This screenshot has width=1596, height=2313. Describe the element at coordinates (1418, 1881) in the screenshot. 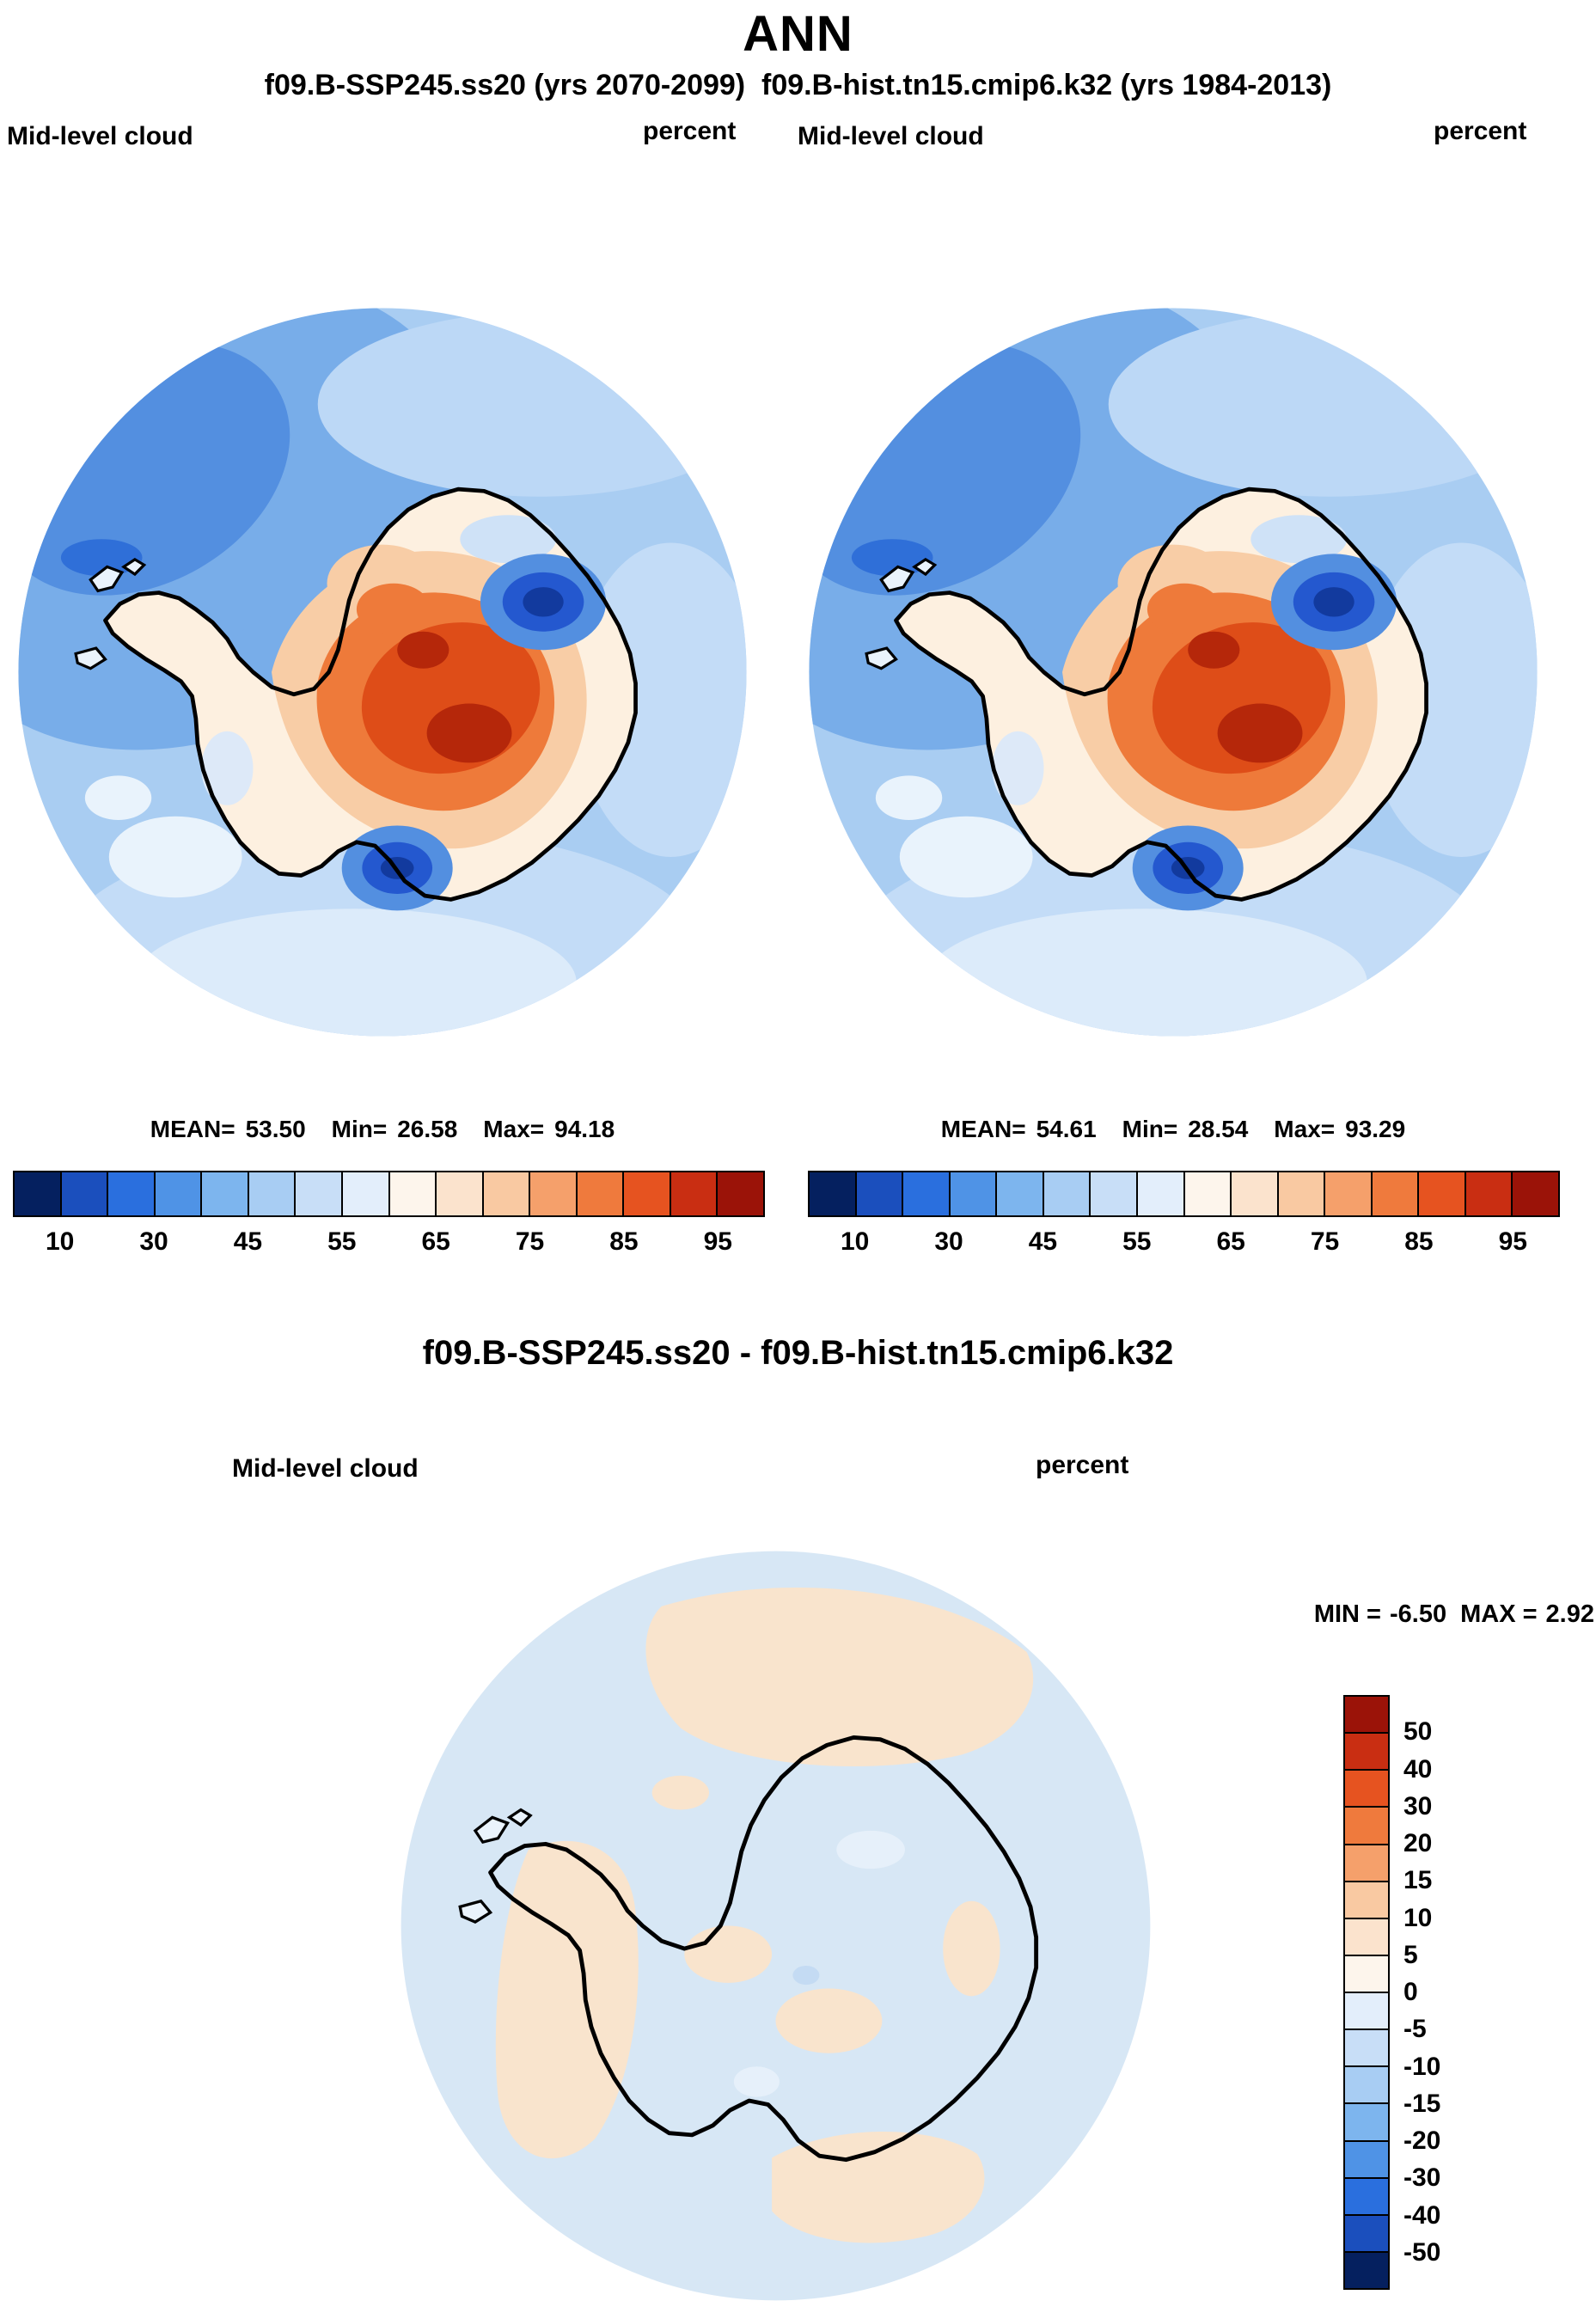

I see `colorbar-tick-label: 15` at that location.